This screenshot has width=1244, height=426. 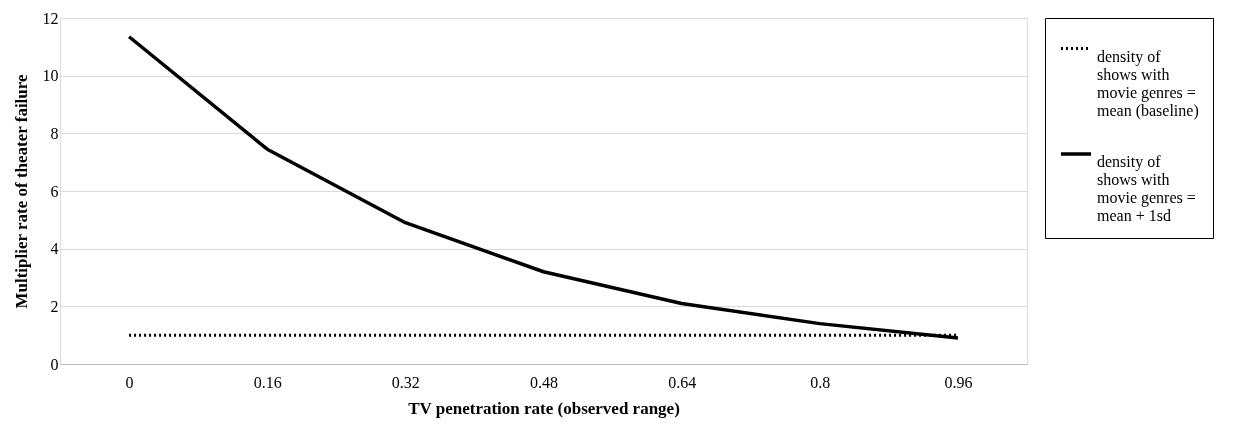 What do you see at coordinates (54, 364) in the screenshot?
I see `y-tick-label: 0` at bounding box center [54, 364].